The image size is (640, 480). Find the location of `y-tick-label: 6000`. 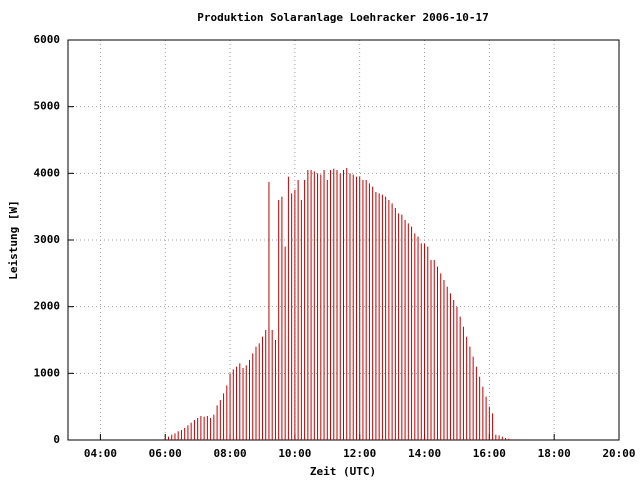

y-tick-label: 6000 is located at coordinates (47, 39).